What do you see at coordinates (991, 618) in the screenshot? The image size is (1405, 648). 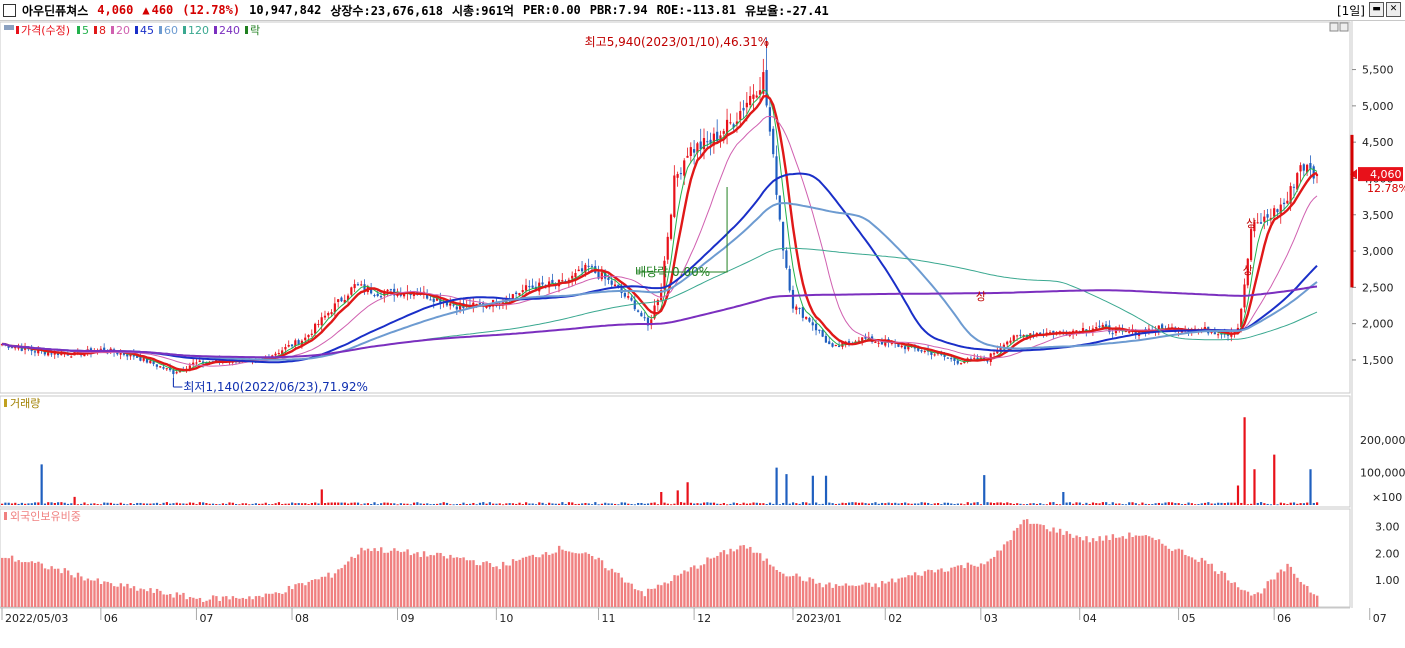 I see `x-tick-label: 03` at bounding box center [991, 618].